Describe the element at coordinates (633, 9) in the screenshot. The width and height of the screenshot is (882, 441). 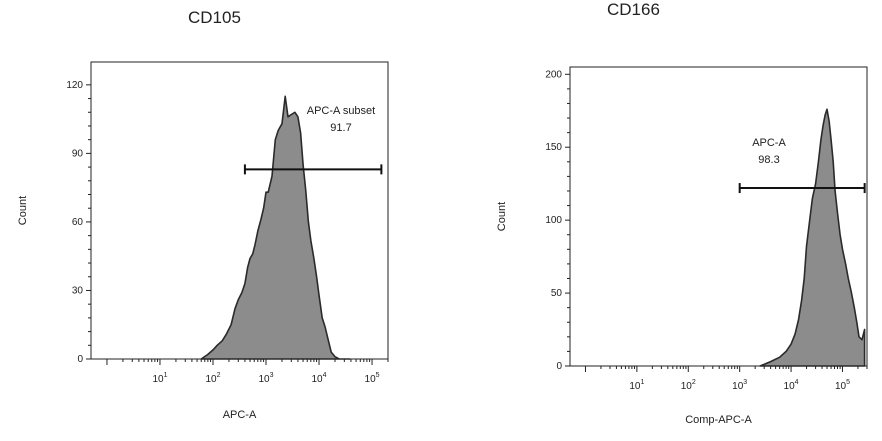
I see `chart-title: CD166` at that location.